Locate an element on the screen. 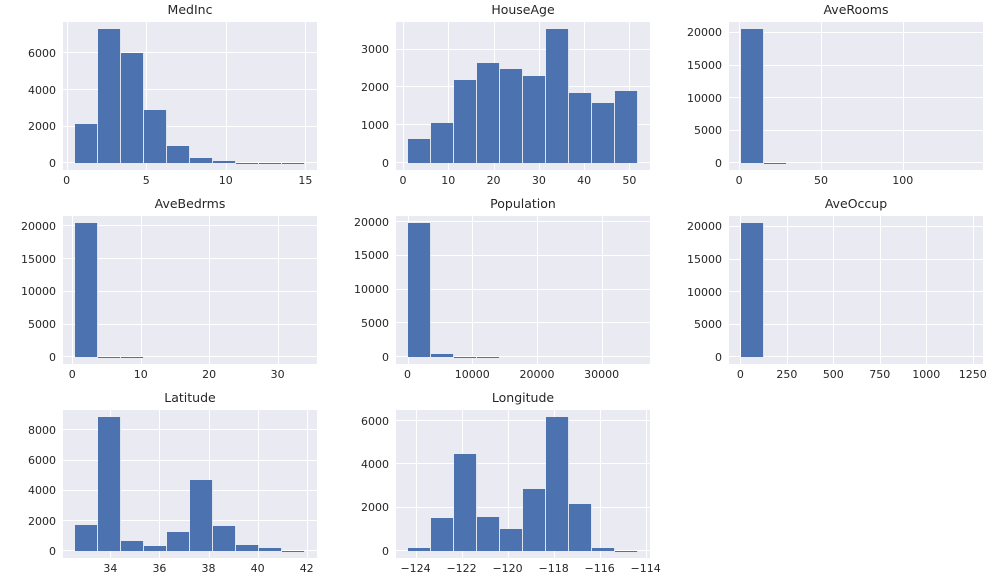  subplot-houseage: HouseAge 0 10 20 30 40 50 0 1000 2000 3000 is located at coordinates (499, 97).